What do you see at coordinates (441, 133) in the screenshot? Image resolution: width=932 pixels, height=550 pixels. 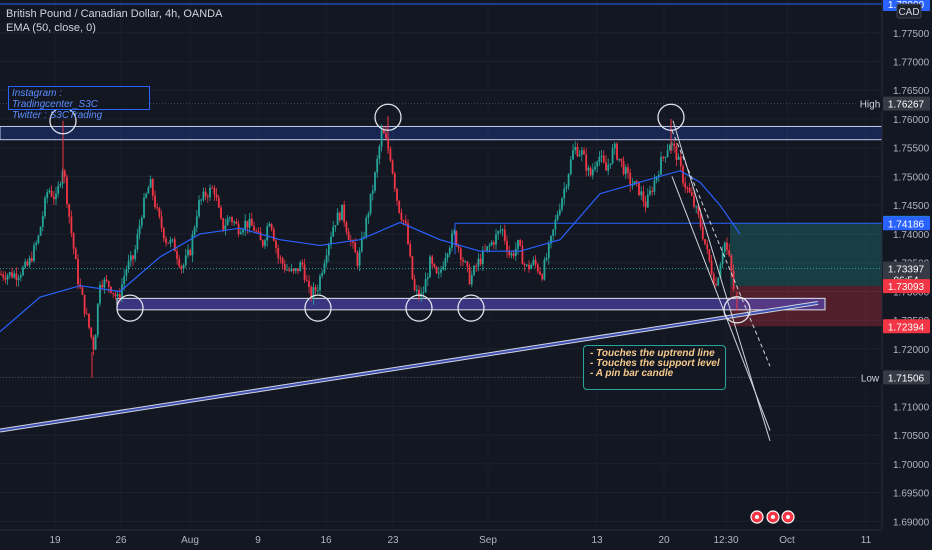 I see `resistance-zone` at bounding box center [441, 133].